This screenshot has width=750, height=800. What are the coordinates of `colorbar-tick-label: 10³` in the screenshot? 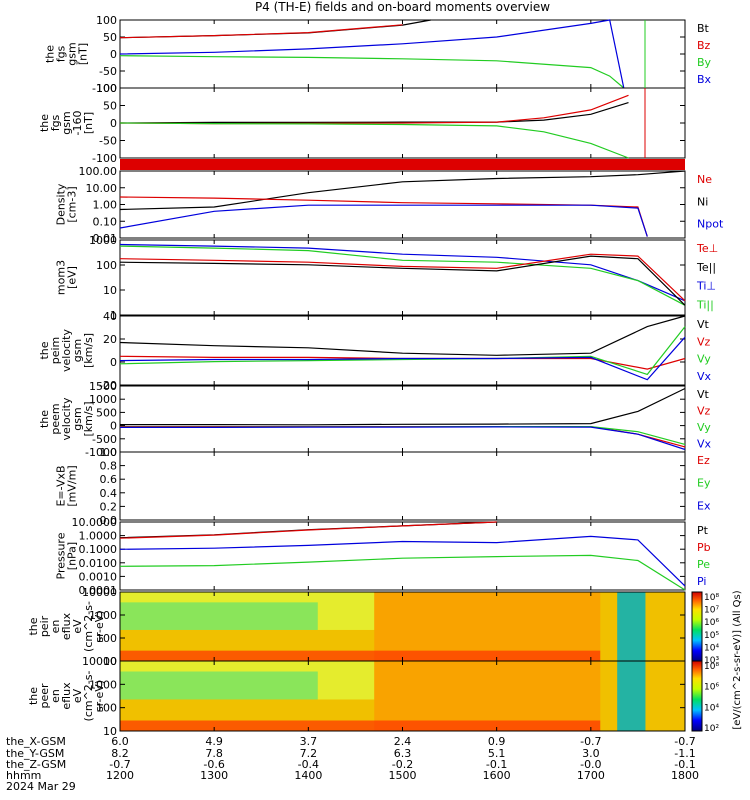 It's located at (711, 661).